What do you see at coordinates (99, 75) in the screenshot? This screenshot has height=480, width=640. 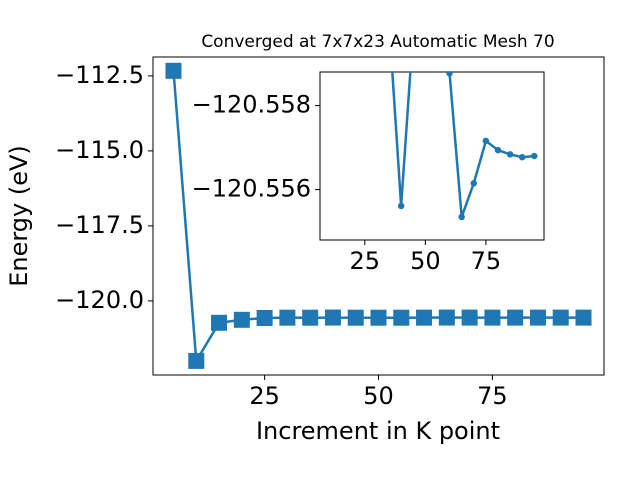 I see `y-tick-label: −112.5` at bounding box center [99, 75].